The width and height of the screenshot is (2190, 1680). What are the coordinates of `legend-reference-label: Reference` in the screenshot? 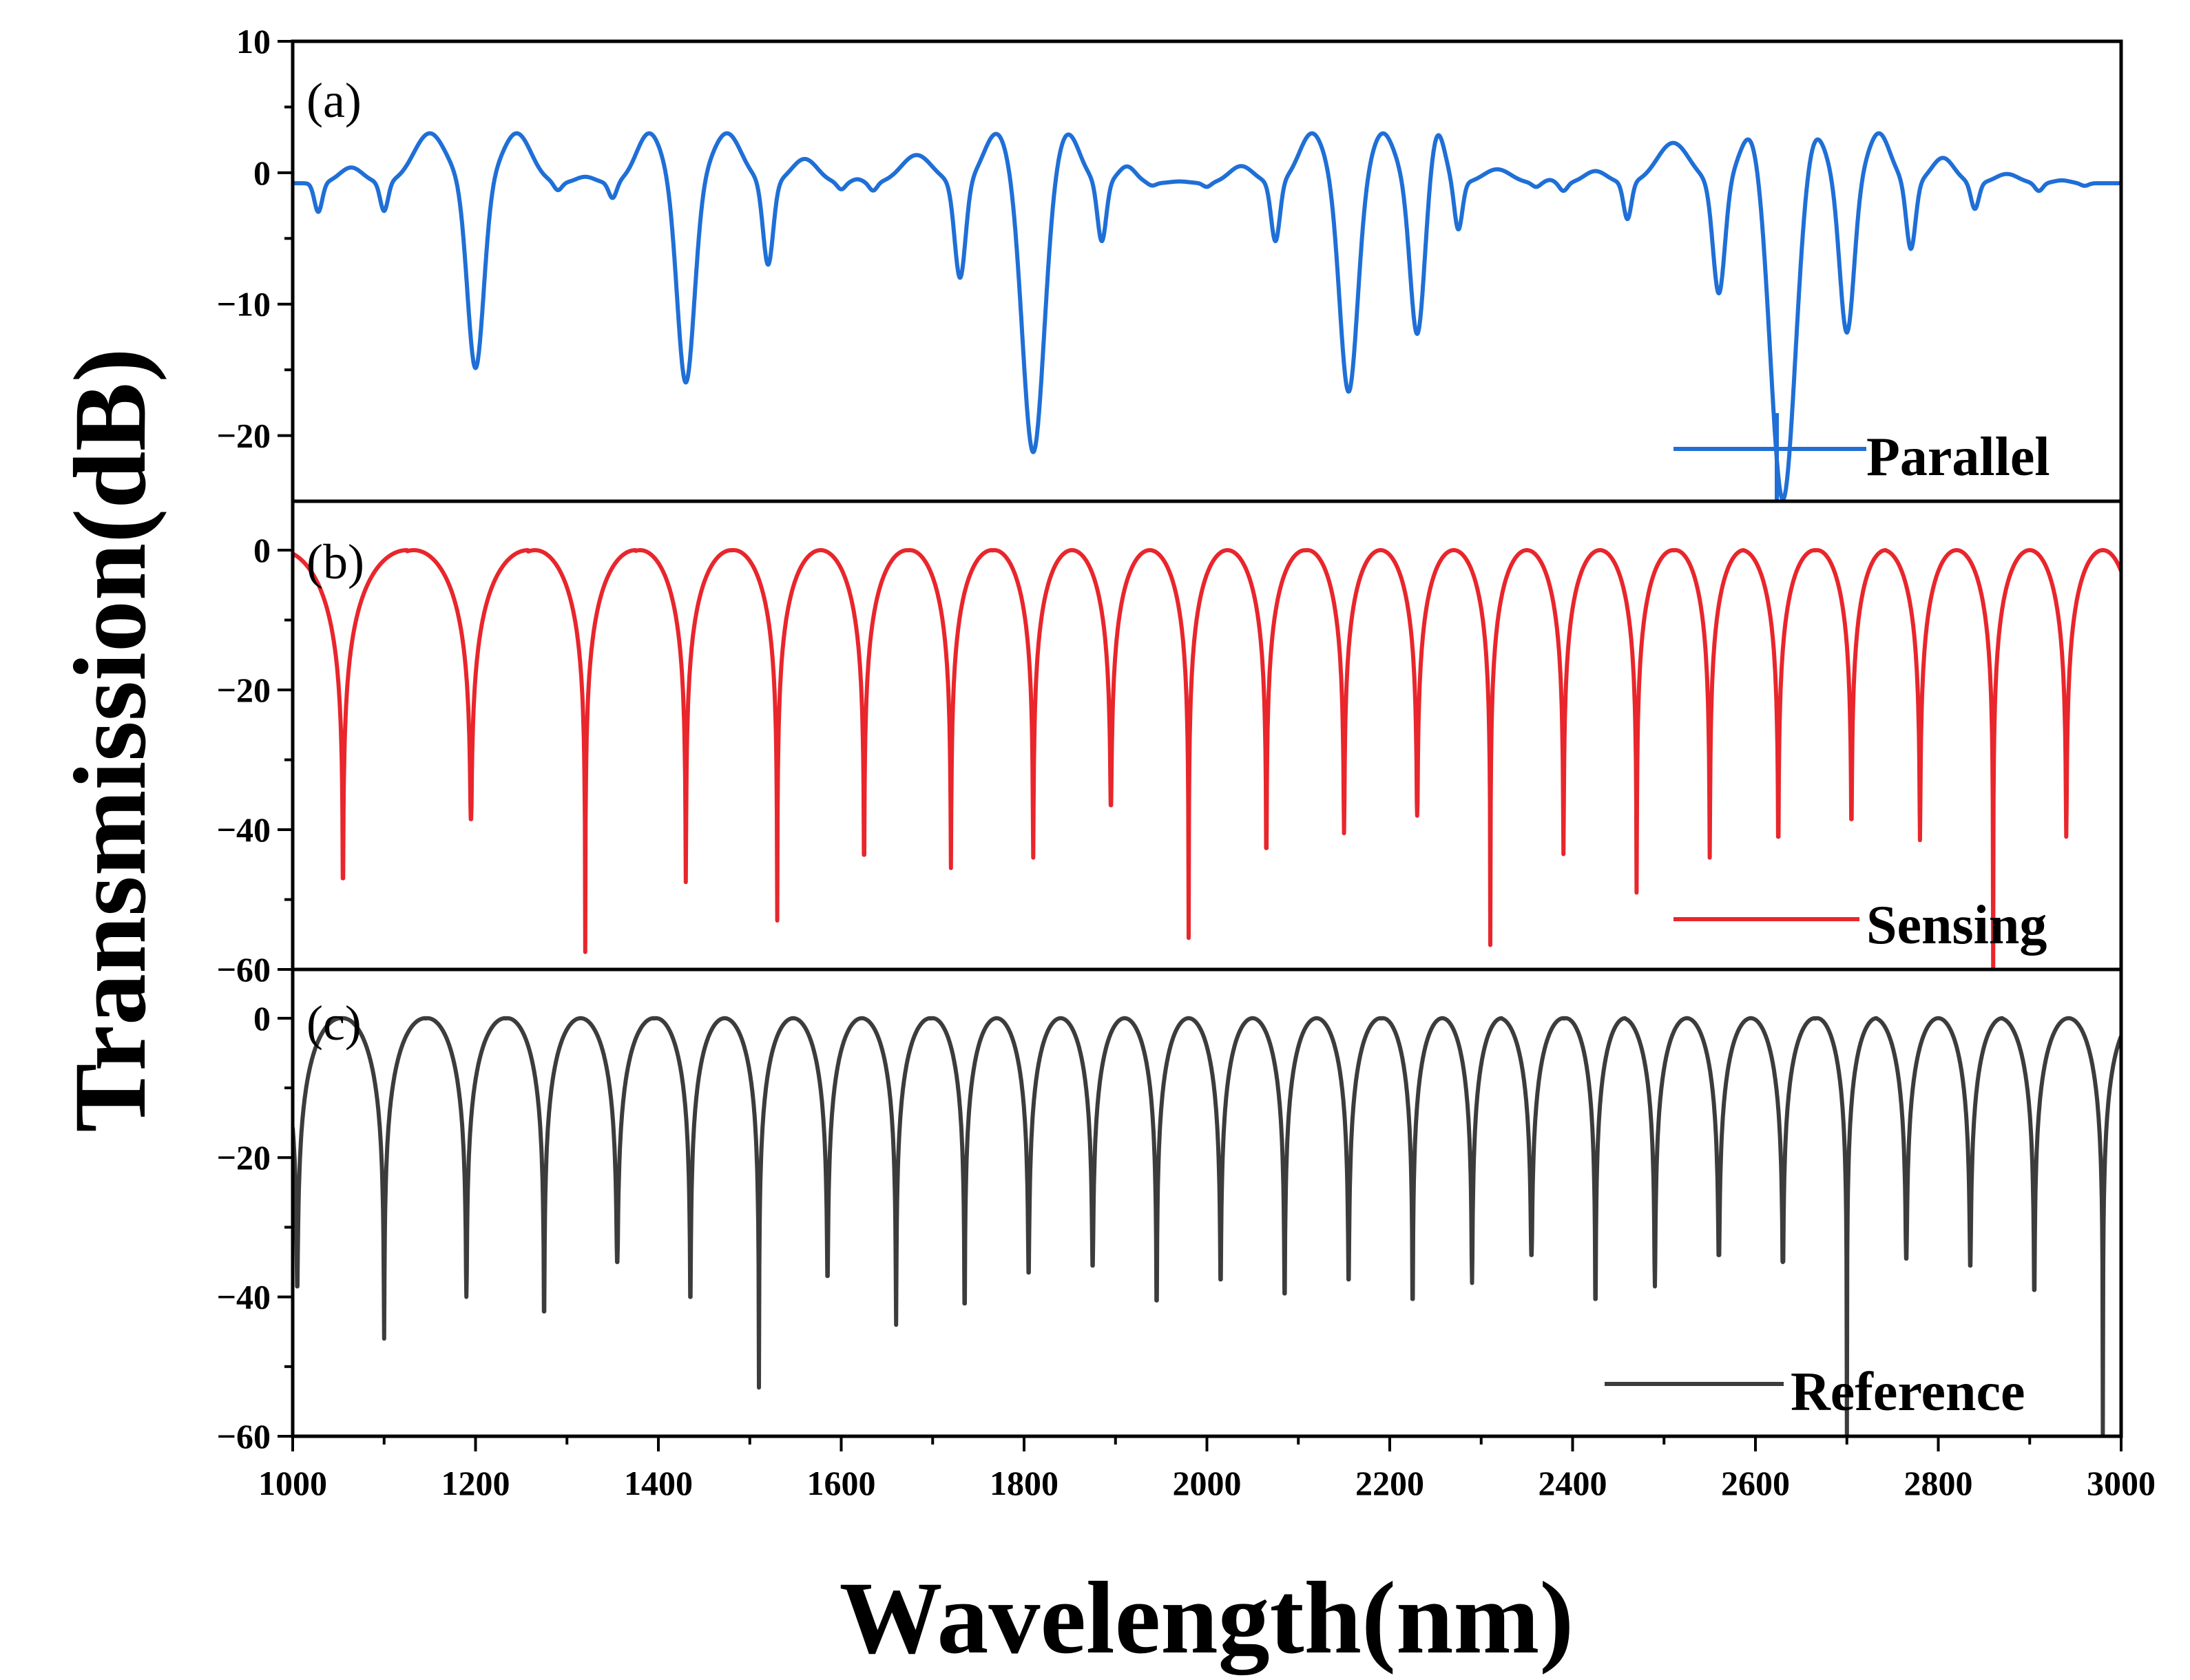 It's located at (1908, 1392).